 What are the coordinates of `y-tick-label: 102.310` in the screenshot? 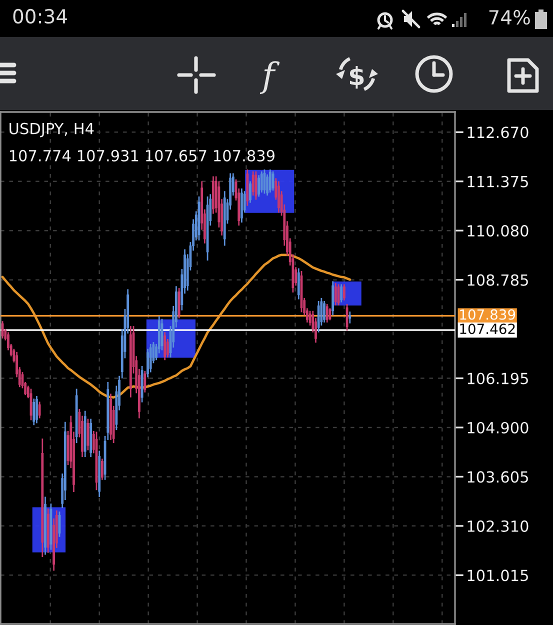 It's located at (498, 526).